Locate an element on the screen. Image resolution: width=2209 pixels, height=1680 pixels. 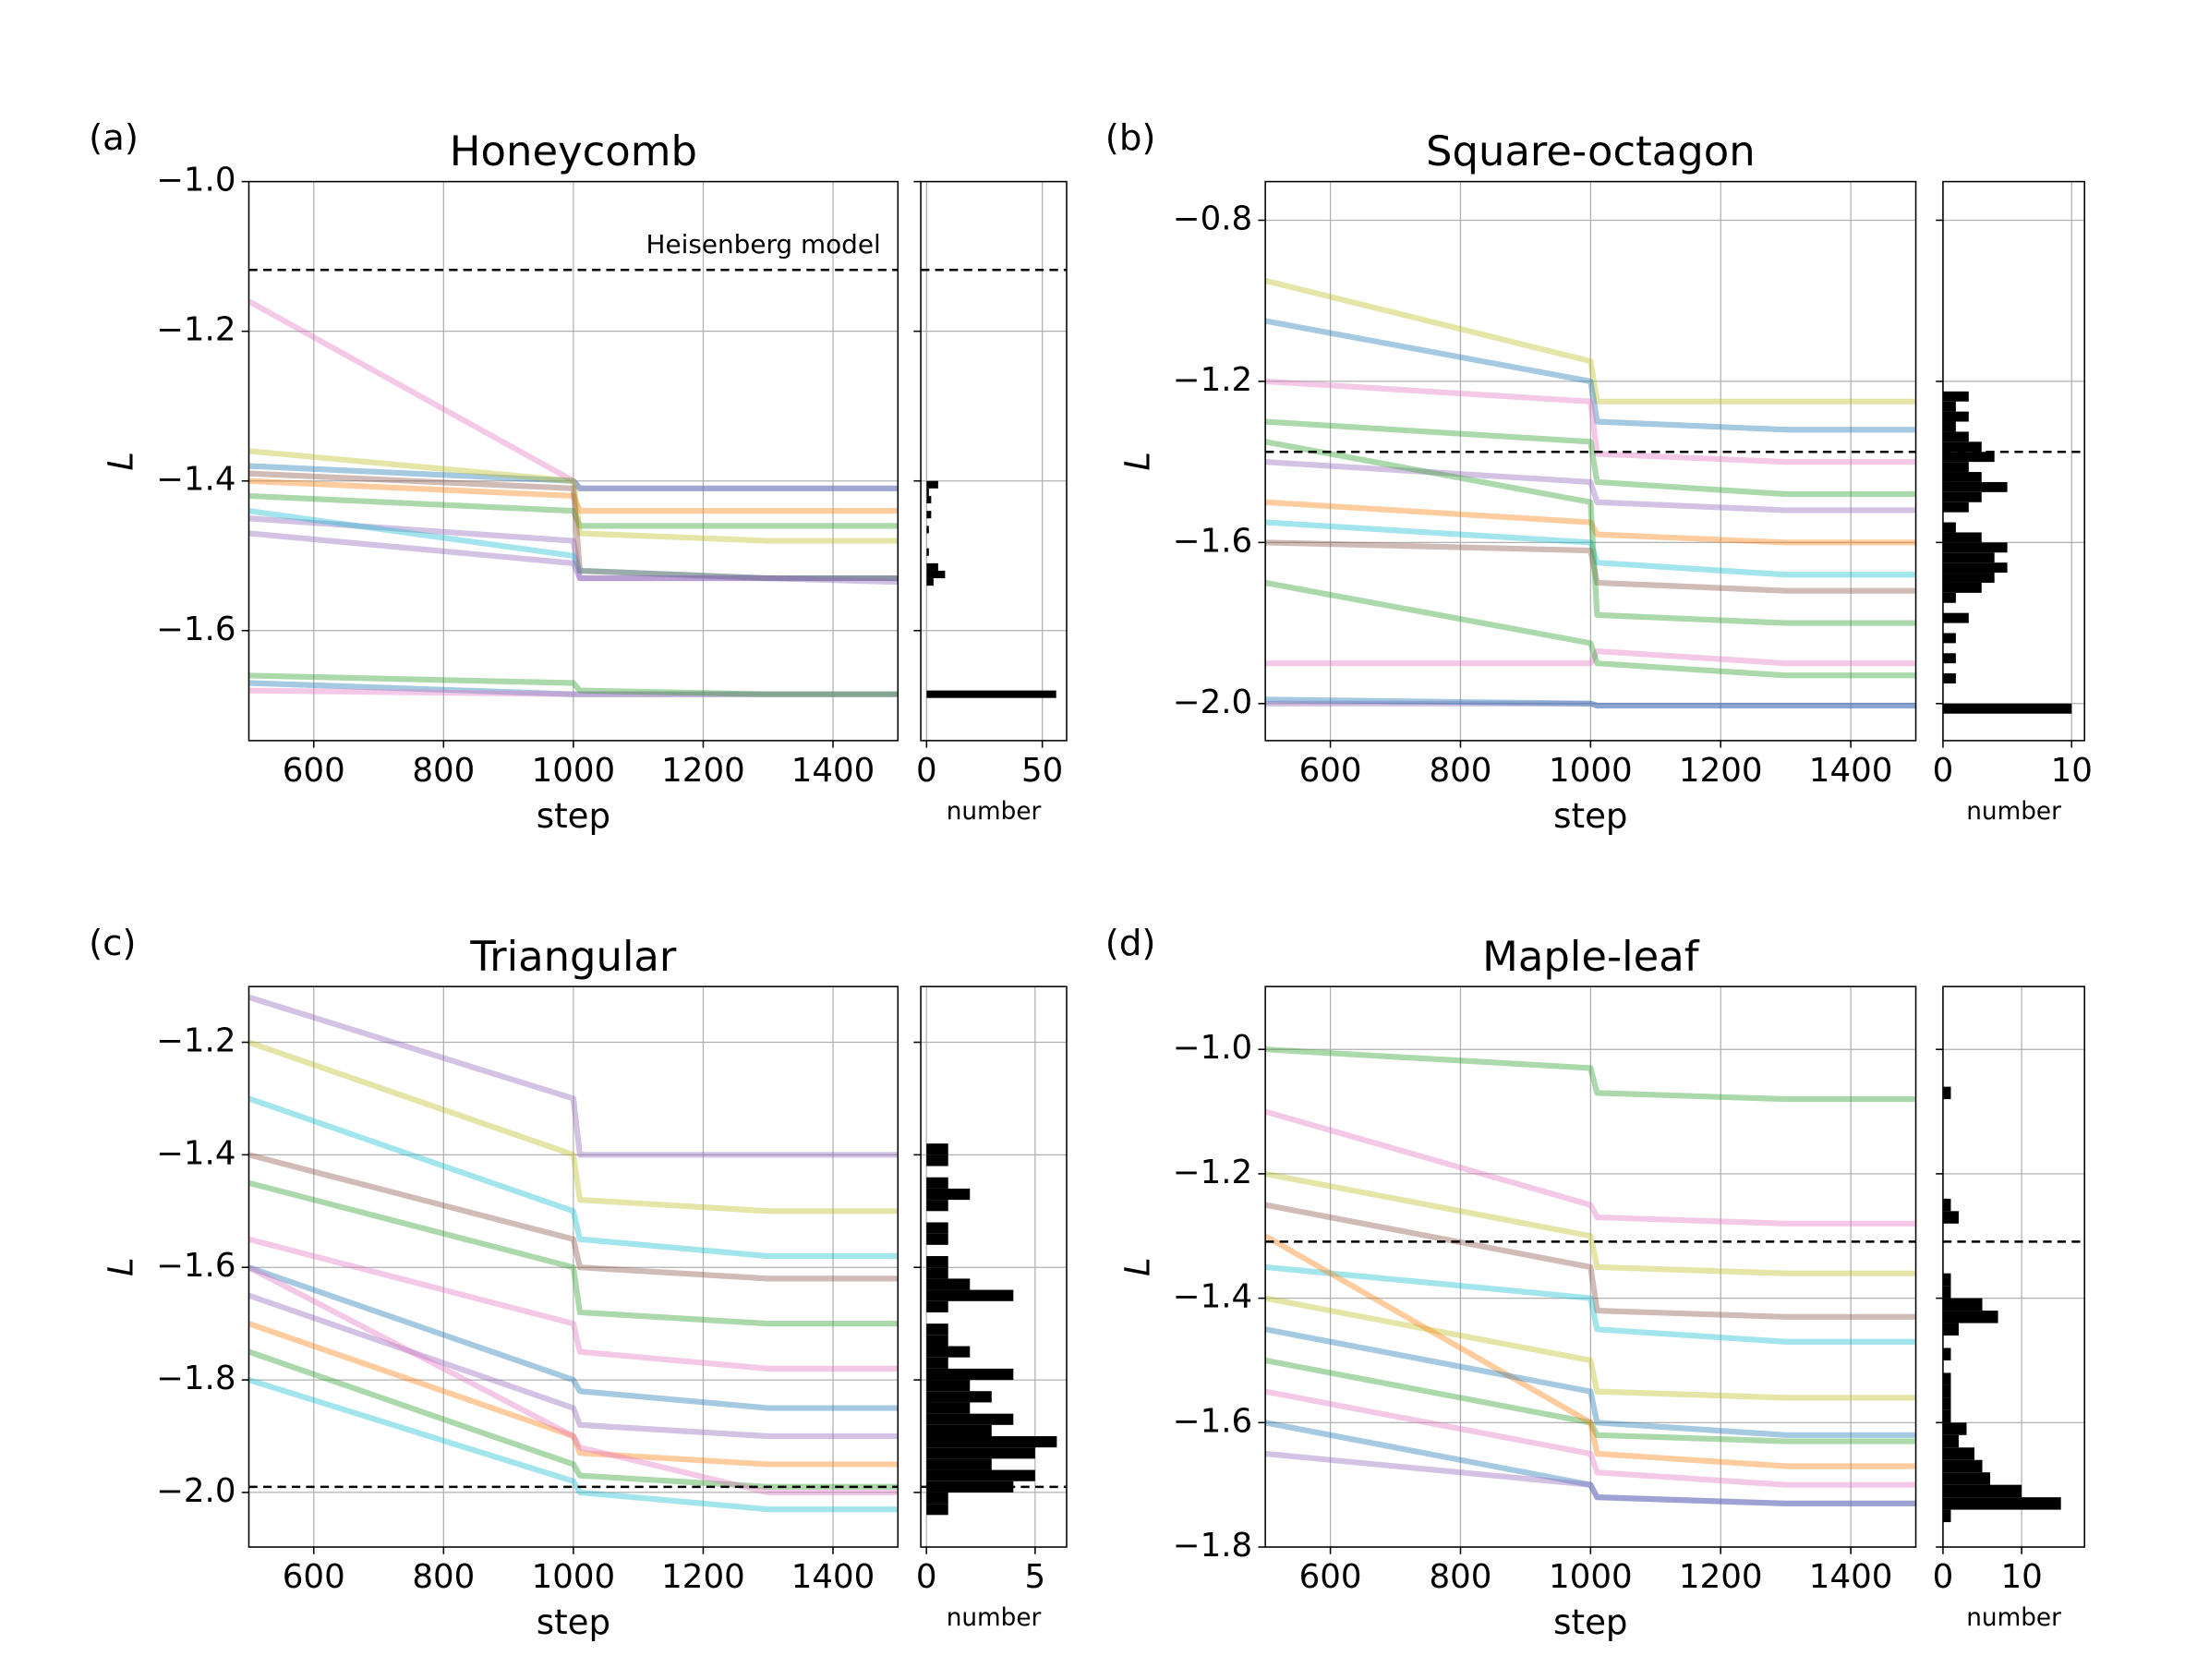
x-tick-label: 800 is located at coordinates (443, 1577).